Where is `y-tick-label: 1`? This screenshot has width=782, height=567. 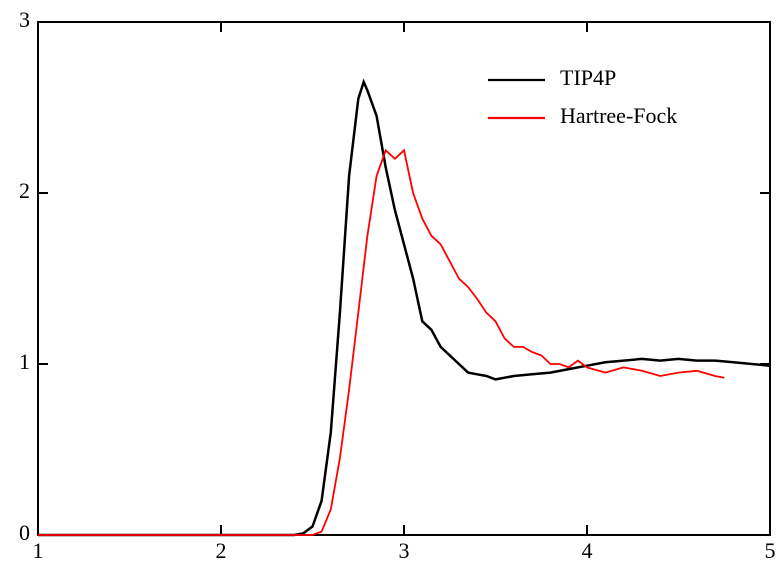 y-tick-label: 1 is located at coordinates (24, 361).